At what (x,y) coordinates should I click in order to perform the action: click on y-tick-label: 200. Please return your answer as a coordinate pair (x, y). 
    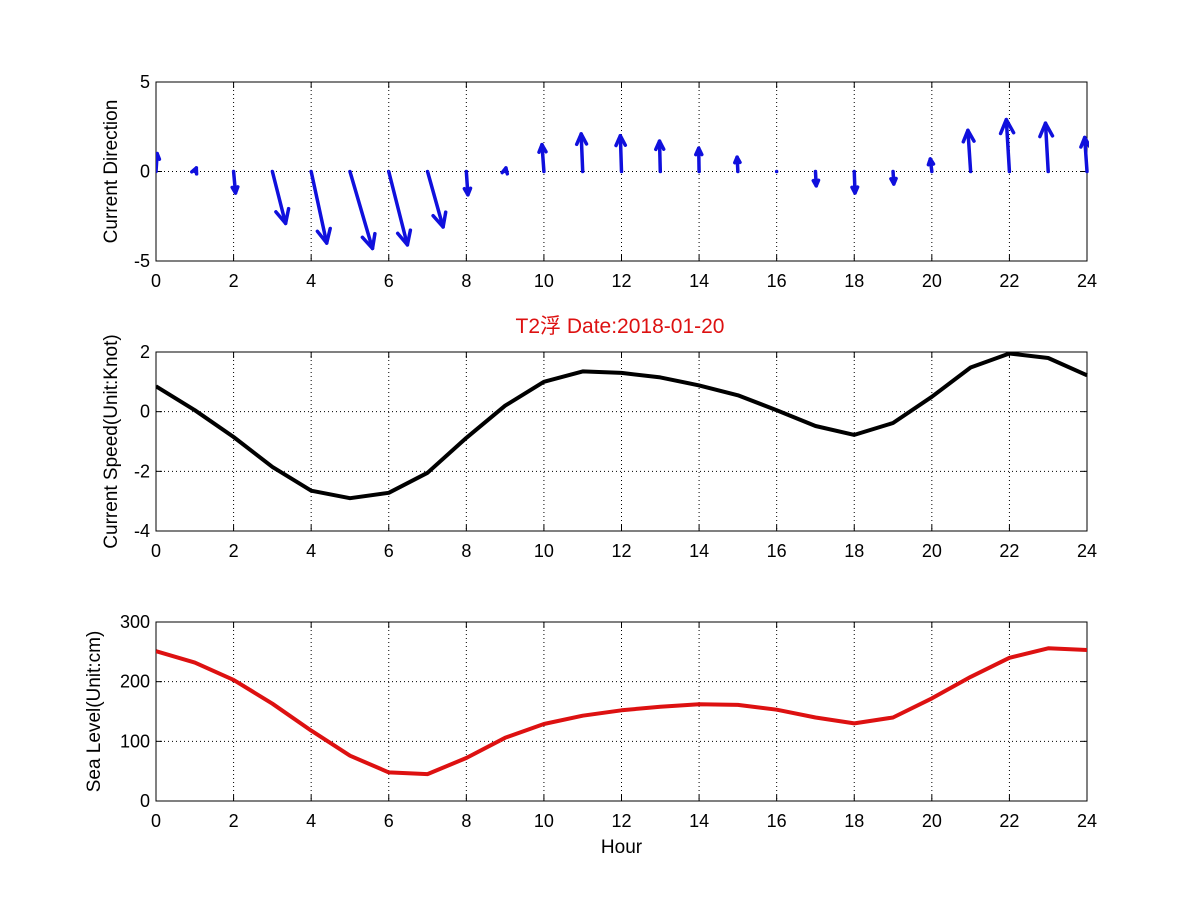
    Looking at the image, I should click on (135, 682).